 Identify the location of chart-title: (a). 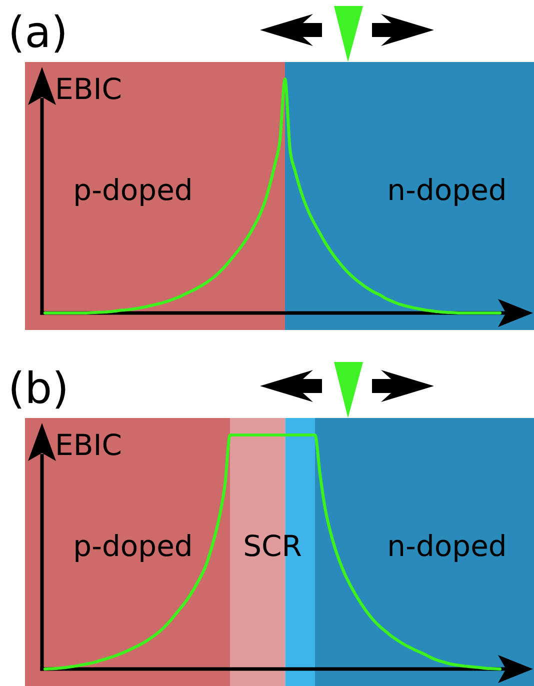
(38, 33).